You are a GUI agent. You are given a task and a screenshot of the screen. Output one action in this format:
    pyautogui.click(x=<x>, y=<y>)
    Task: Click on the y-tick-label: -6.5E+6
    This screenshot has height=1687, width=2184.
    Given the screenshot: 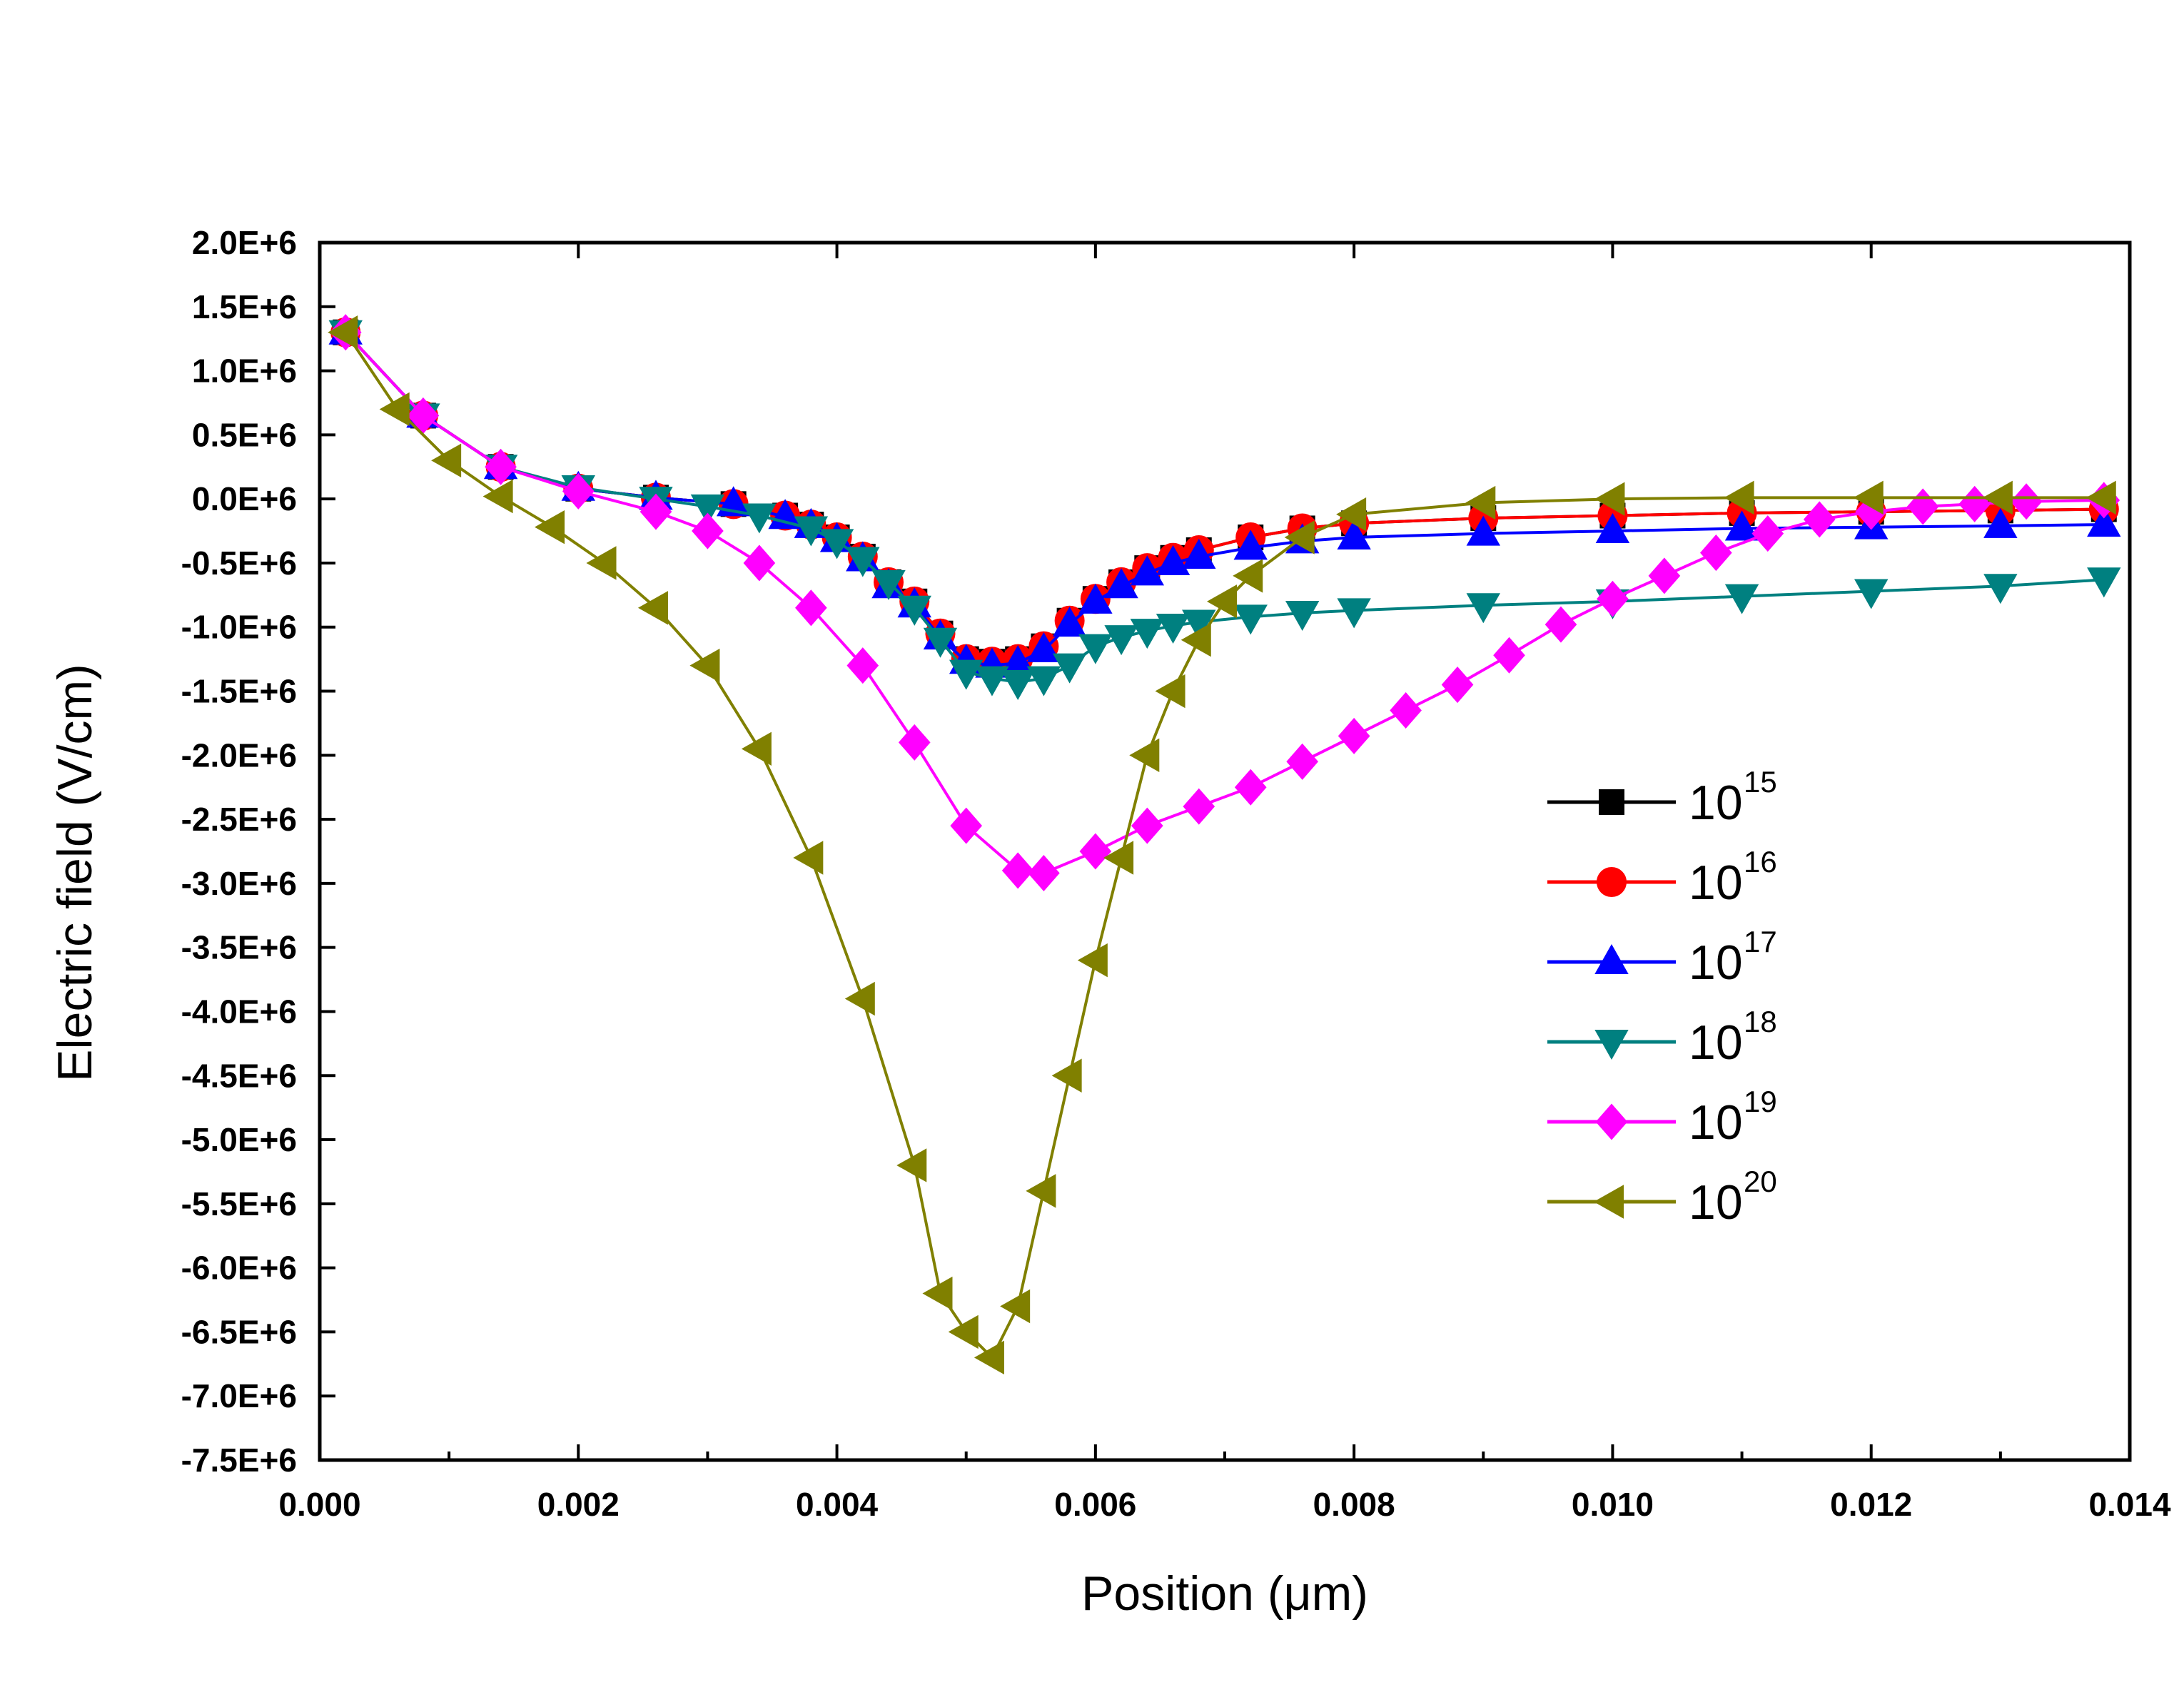 What is the action you would take?
    pyautogui.click(x=239, y=1331)
    